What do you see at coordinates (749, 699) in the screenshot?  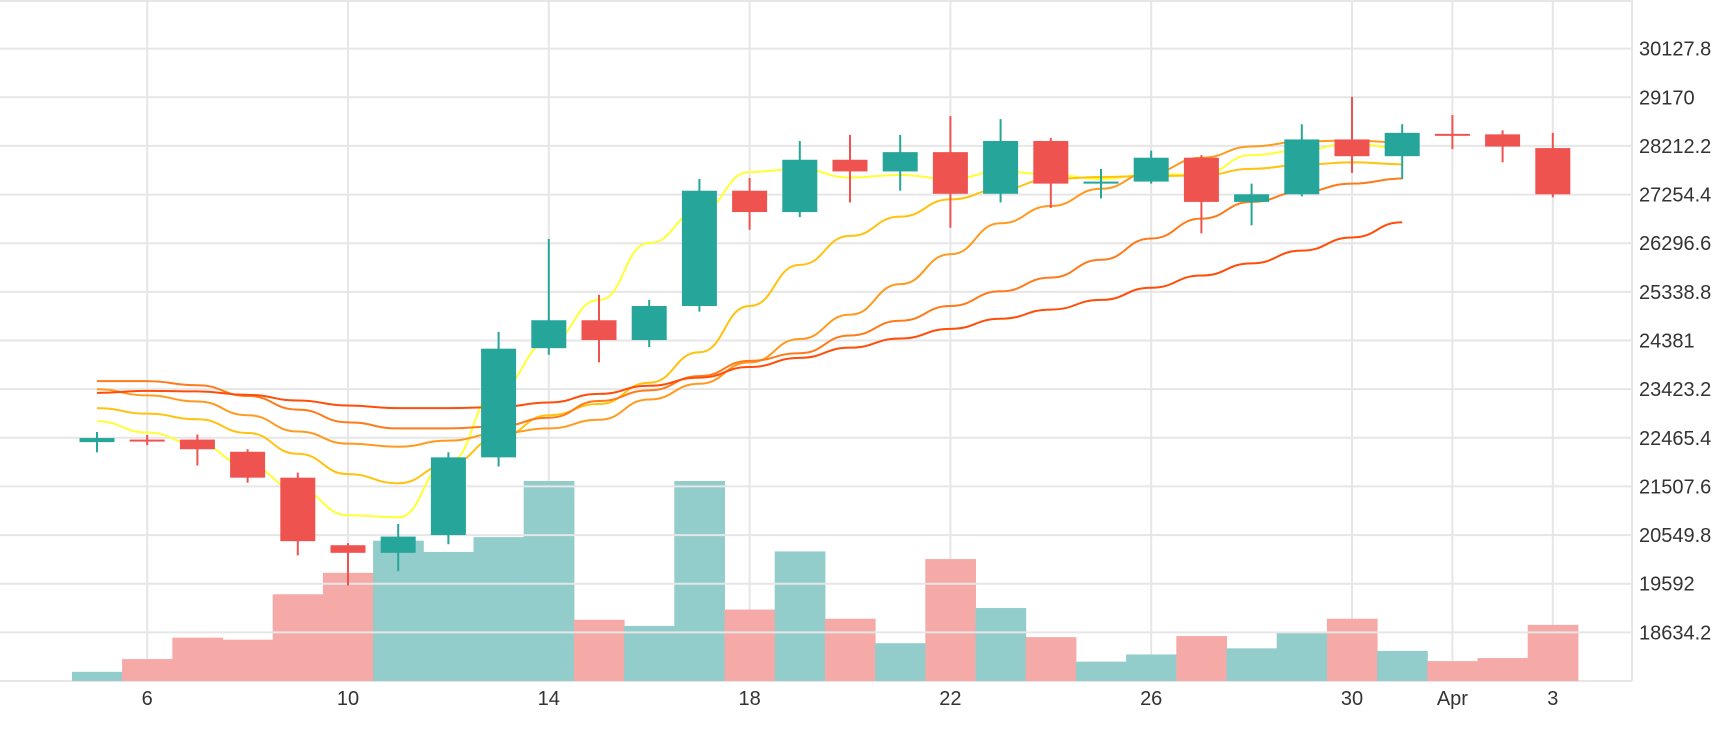 I see `x-tick-label-3: 18` at bounding box center [749, 699].